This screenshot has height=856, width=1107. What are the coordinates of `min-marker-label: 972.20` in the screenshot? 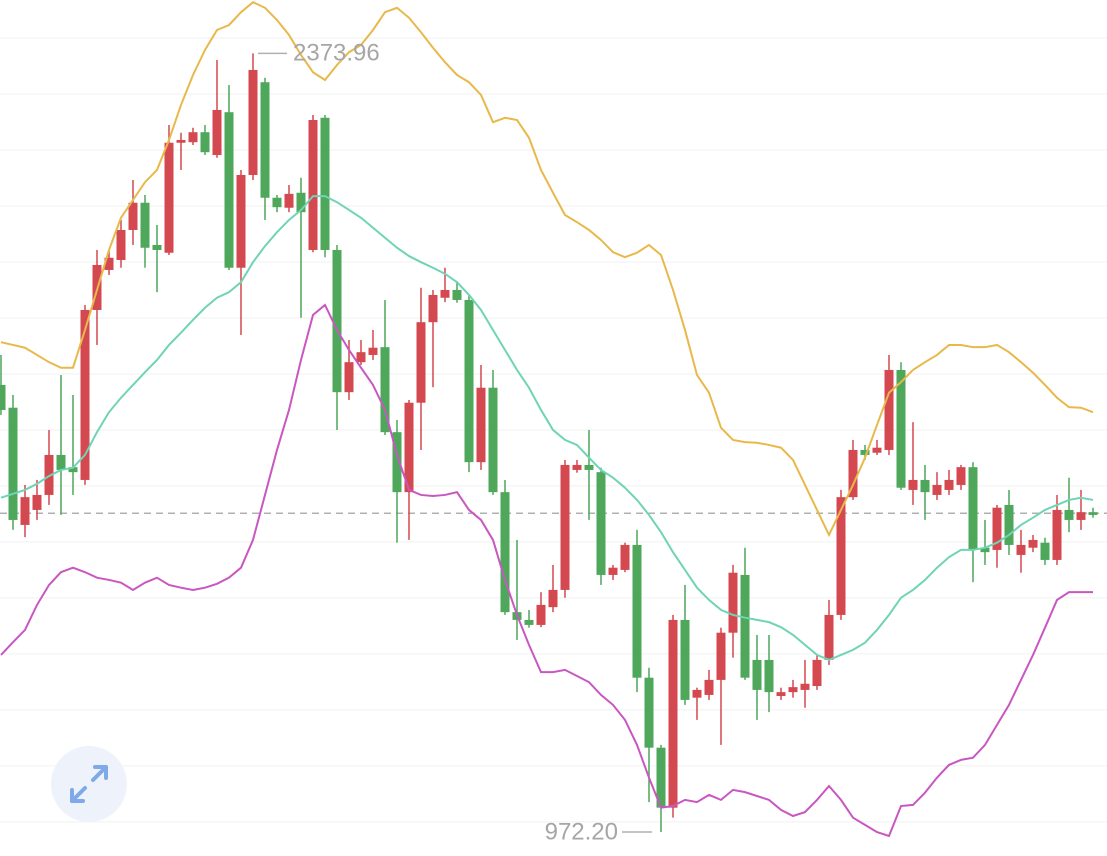 It's located at (581, 831).